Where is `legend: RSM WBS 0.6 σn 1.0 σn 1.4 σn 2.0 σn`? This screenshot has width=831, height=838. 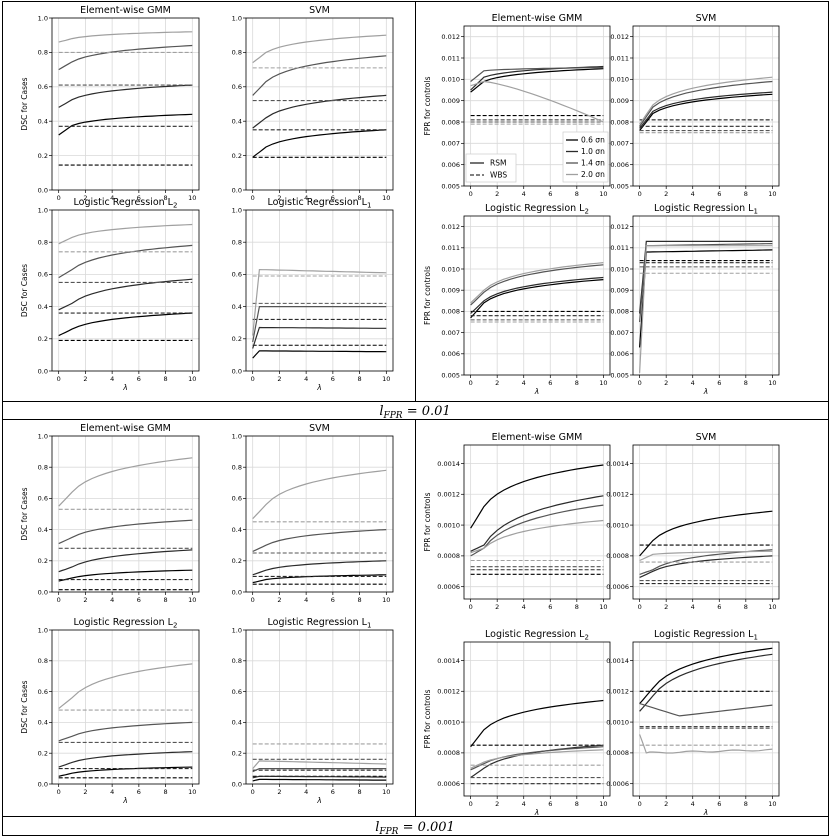
legend: RSM WBS 0.6 σn 1.0 σn 1.4 σn 2.0 σn is located at coordinates (537, 157).